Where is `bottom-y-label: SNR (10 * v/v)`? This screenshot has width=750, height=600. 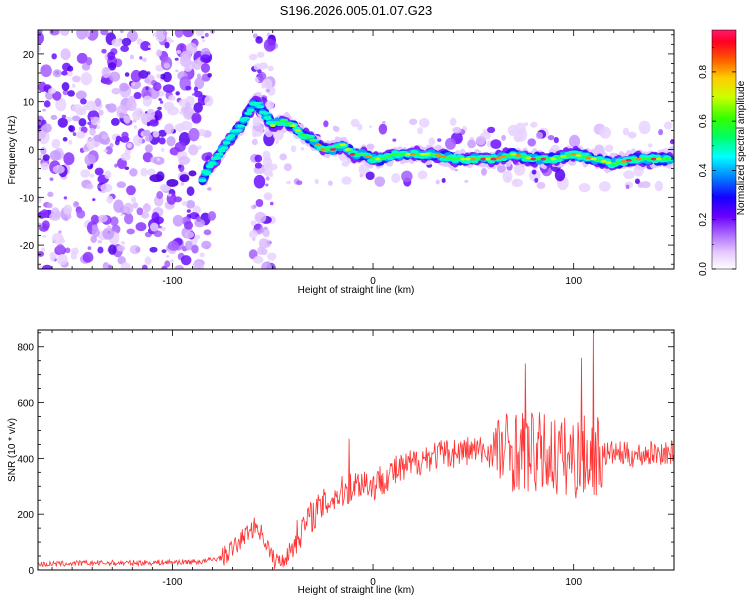 bottom-y-label: SNR (10 * v/v) is located at coordinates (12, 450).